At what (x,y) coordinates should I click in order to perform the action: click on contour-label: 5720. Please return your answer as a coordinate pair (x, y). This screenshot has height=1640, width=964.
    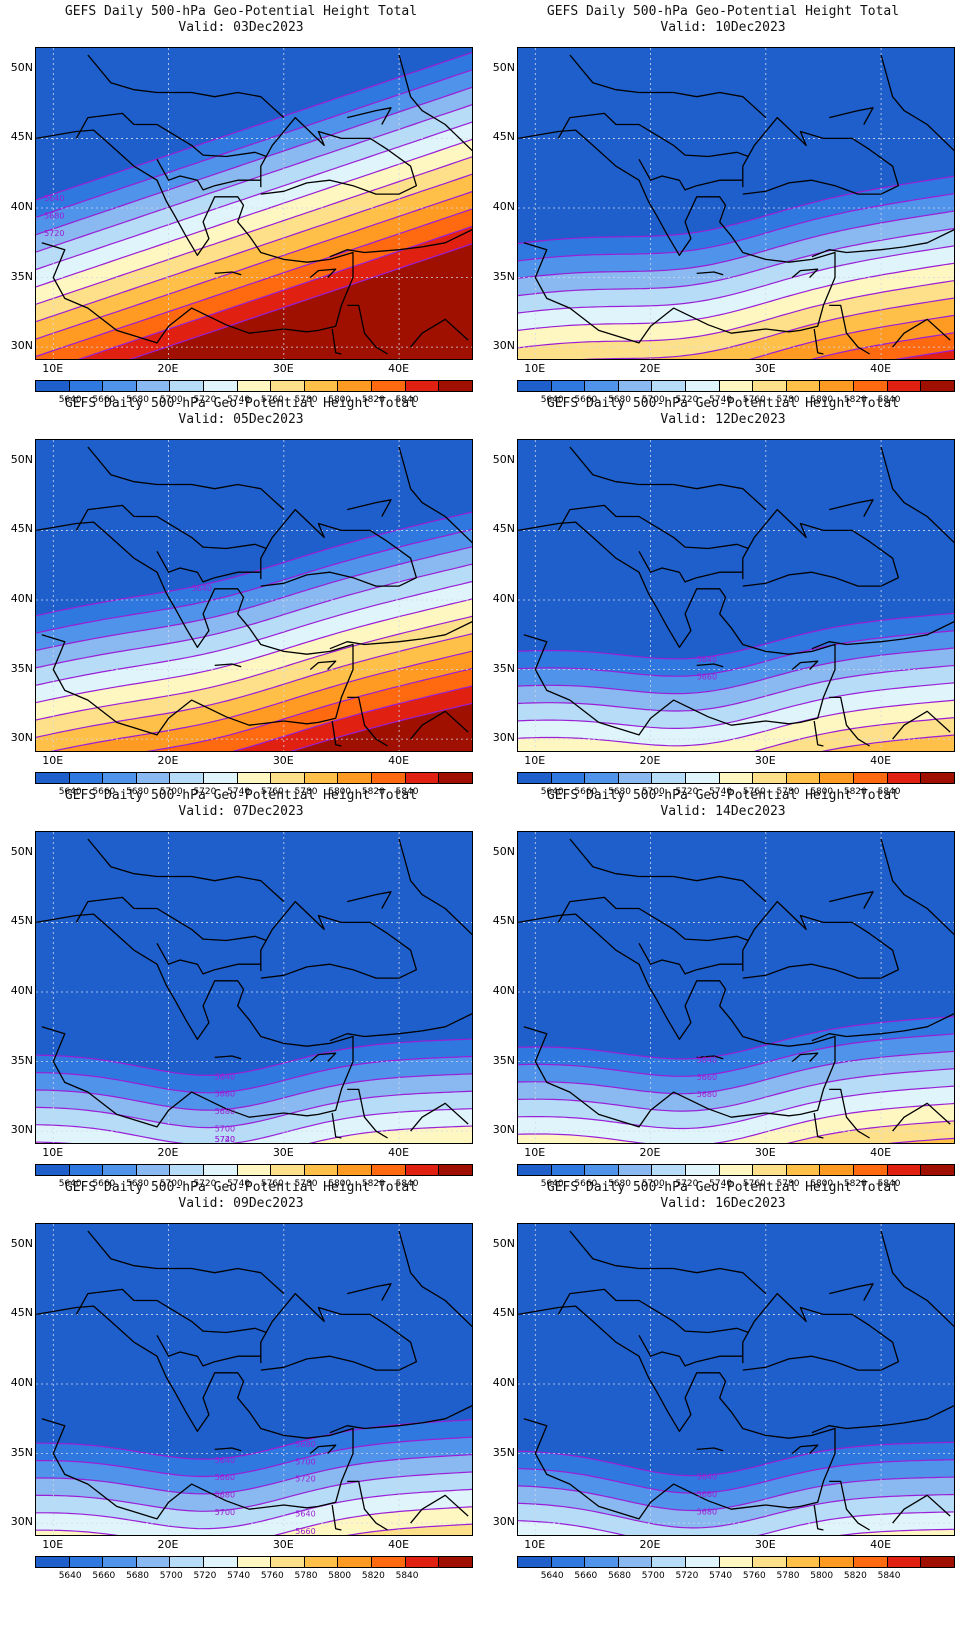
    Looking at the image, I should click on (225, 1139).